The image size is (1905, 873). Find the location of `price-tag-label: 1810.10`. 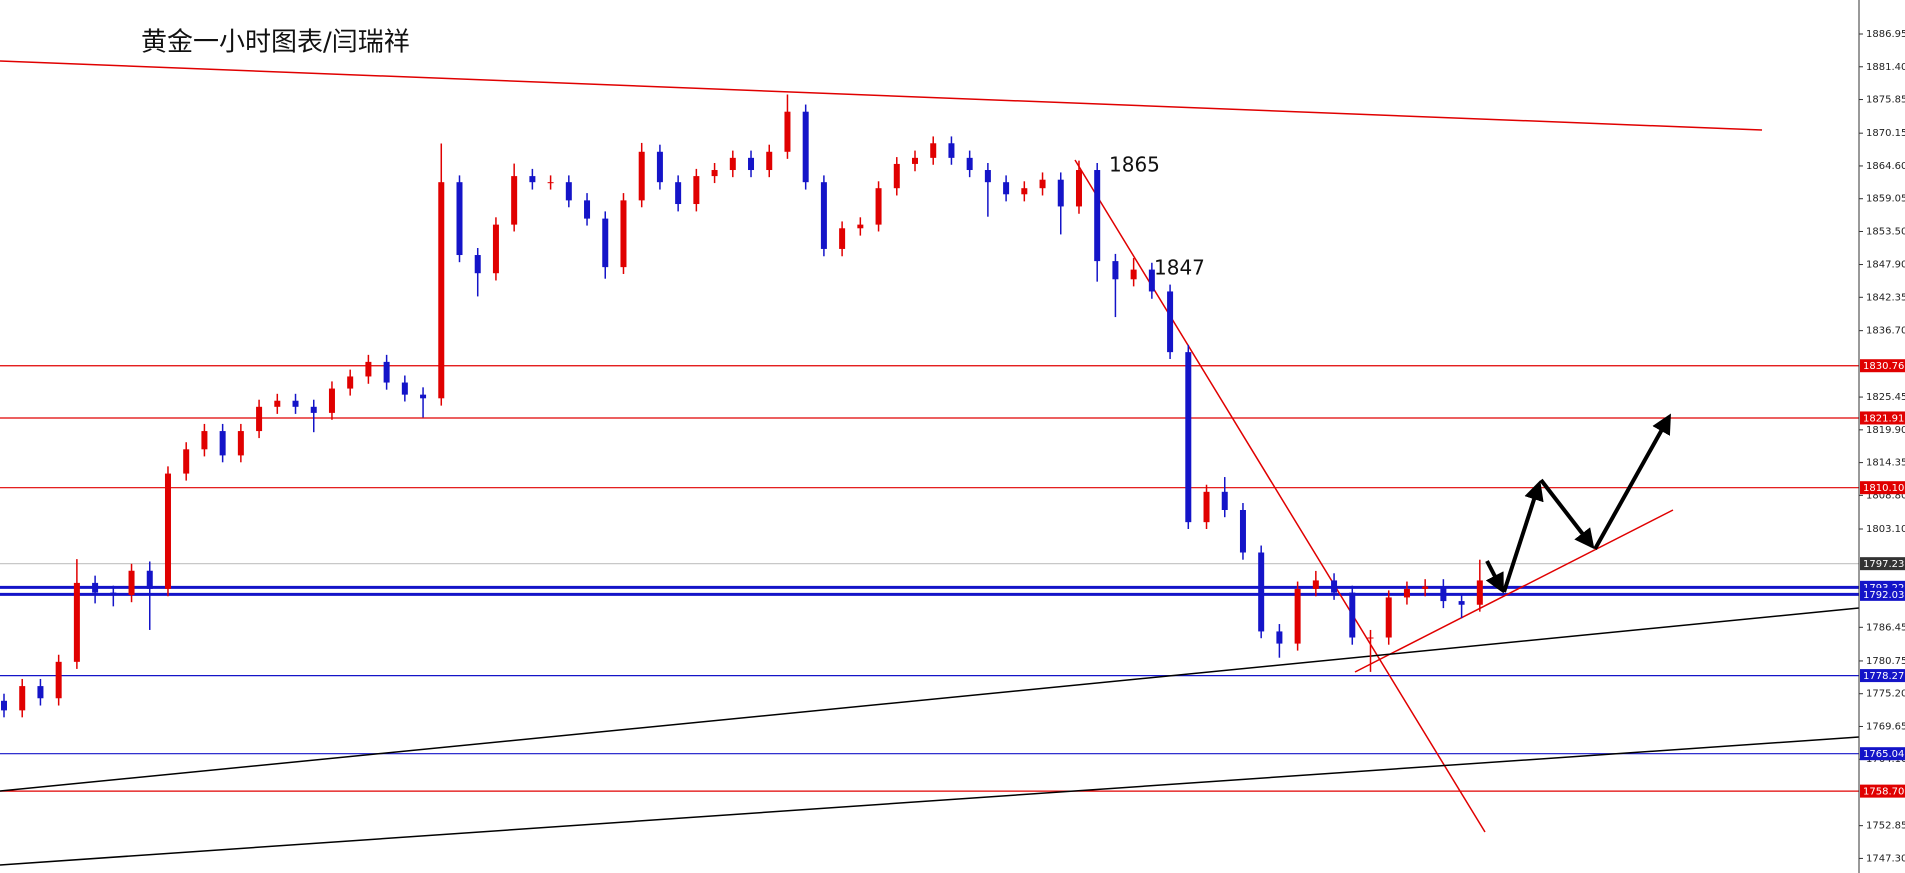

price-tag-label: 1810.10 is located at coordinates (1883, 488).